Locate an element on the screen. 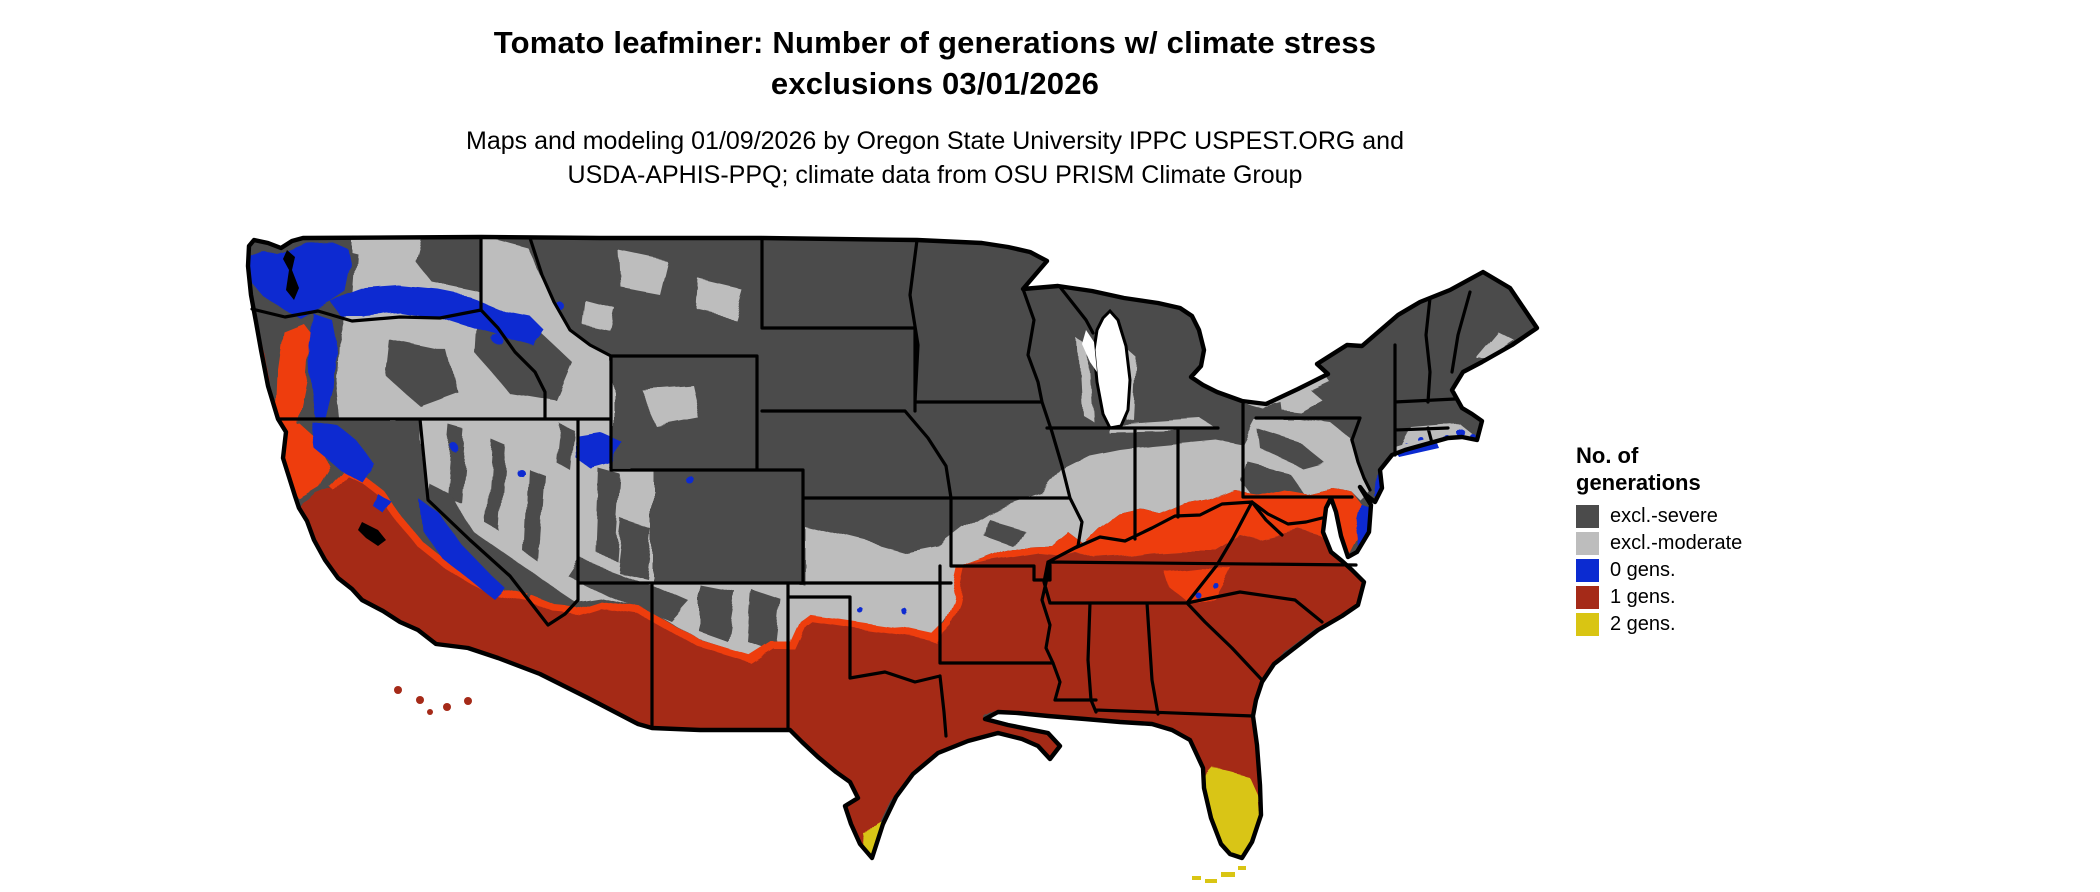 The height and width of the screenshot is (892, 2100). regions-2-generations is located at coordinates (1060, 813).